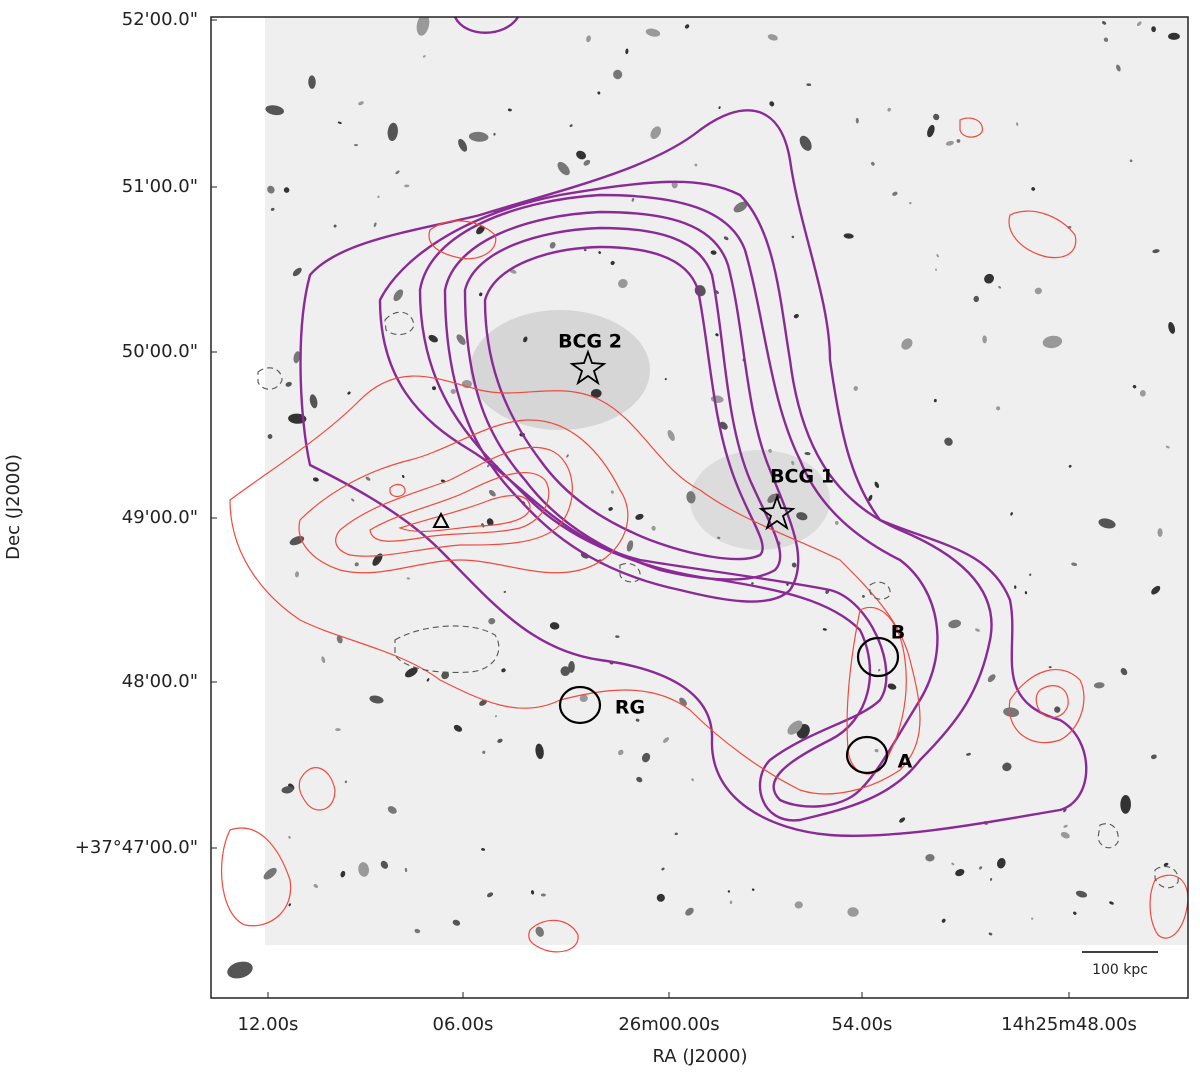 Image resolution: width=1200 pixels, height=1077 pixels. I want to click on annotation: A, so click(905, 762).